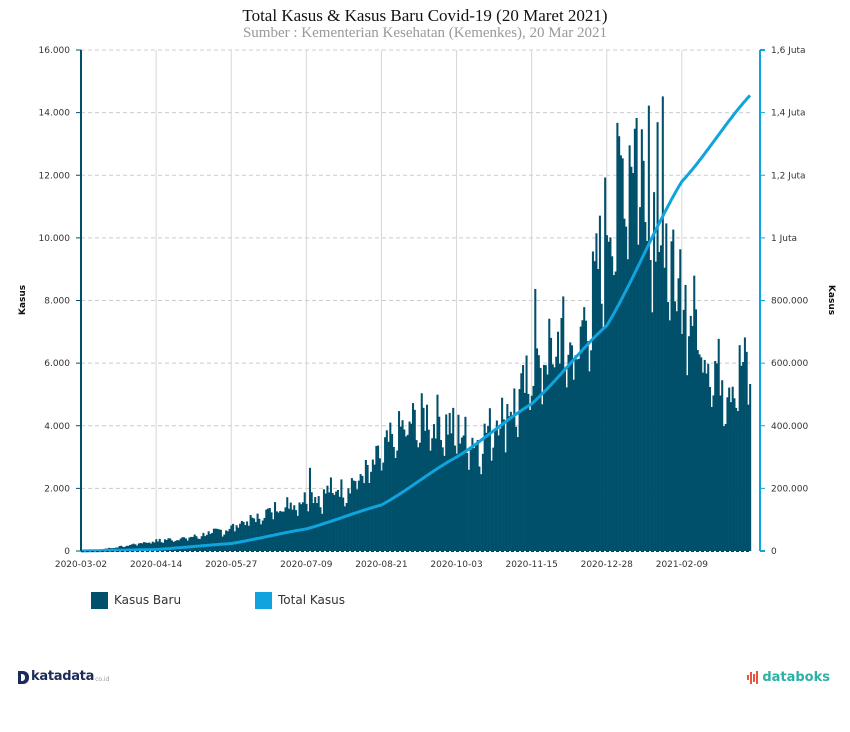 The image size is (850, 732). Describe the element at coordinates (789, 427) in the screenshot. I see `right-tick-label: 400.000` at that location.